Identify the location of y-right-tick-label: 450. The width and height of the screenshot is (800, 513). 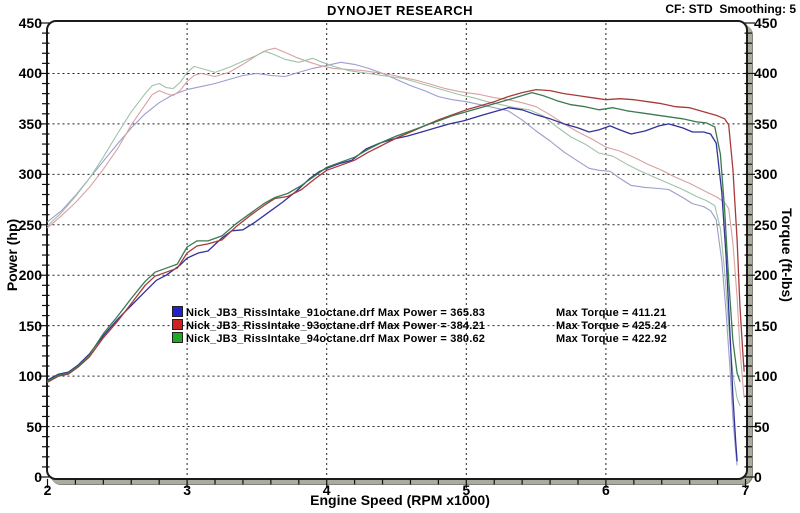
(766, 23).